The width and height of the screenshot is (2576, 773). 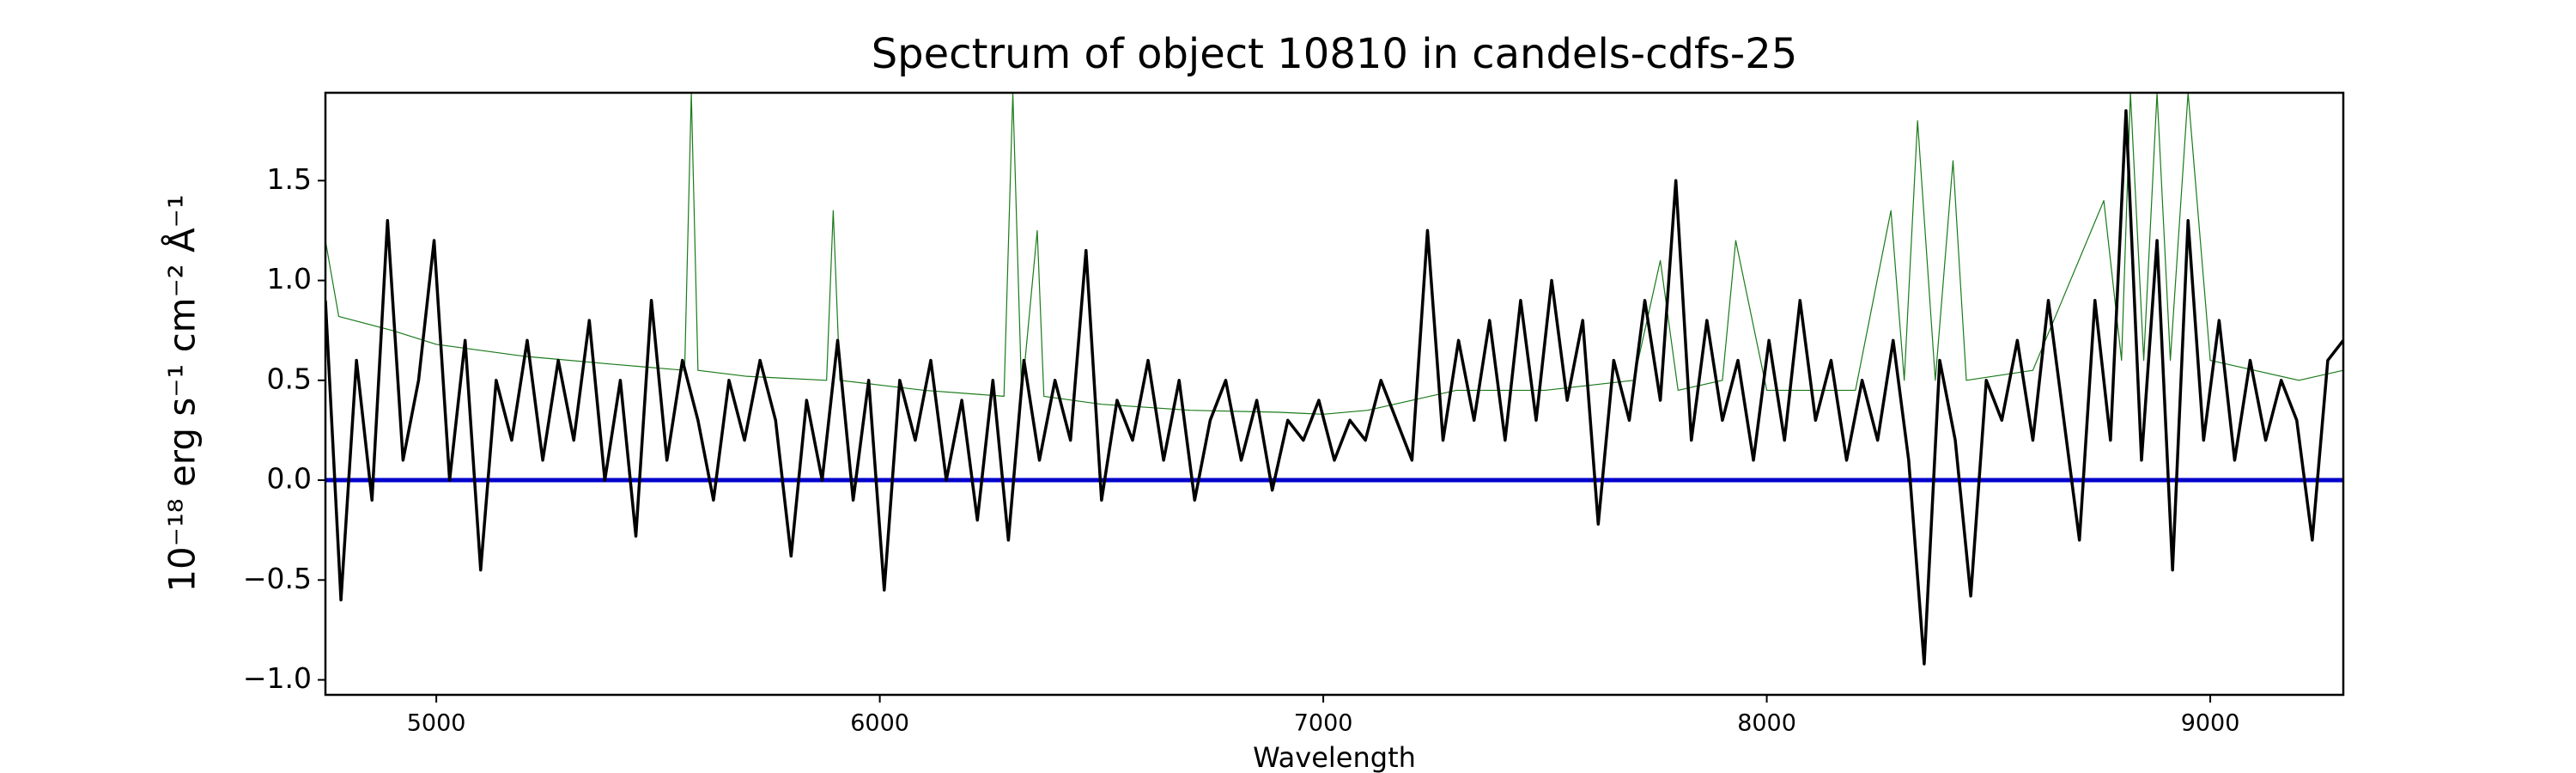 I want to click on y-axis-label: 10⁻¹⁸ erg s⁻¹ cm⁻² Å⁻¹, so click(x=182, y=393).